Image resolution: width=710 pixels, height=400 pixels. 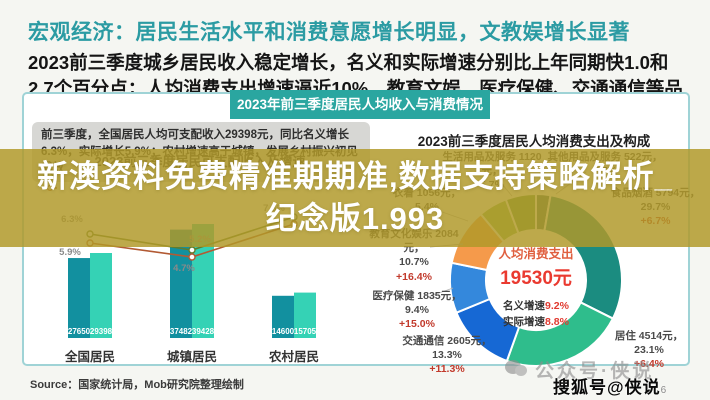 What do you see at coordinates (417, 324) in the screenshot?
I see `donut-label-growth: +15.0%` at bounding box center [417, 324].